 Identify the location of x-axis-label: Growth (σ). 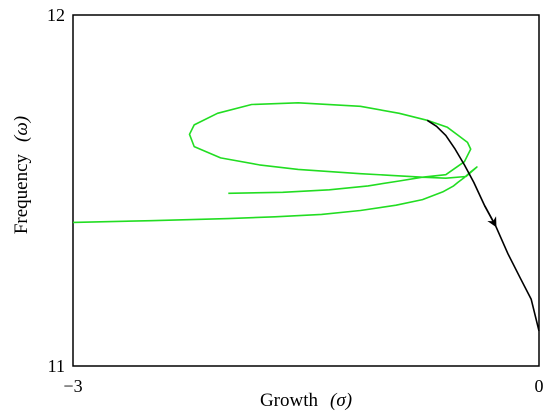
(306, 400).